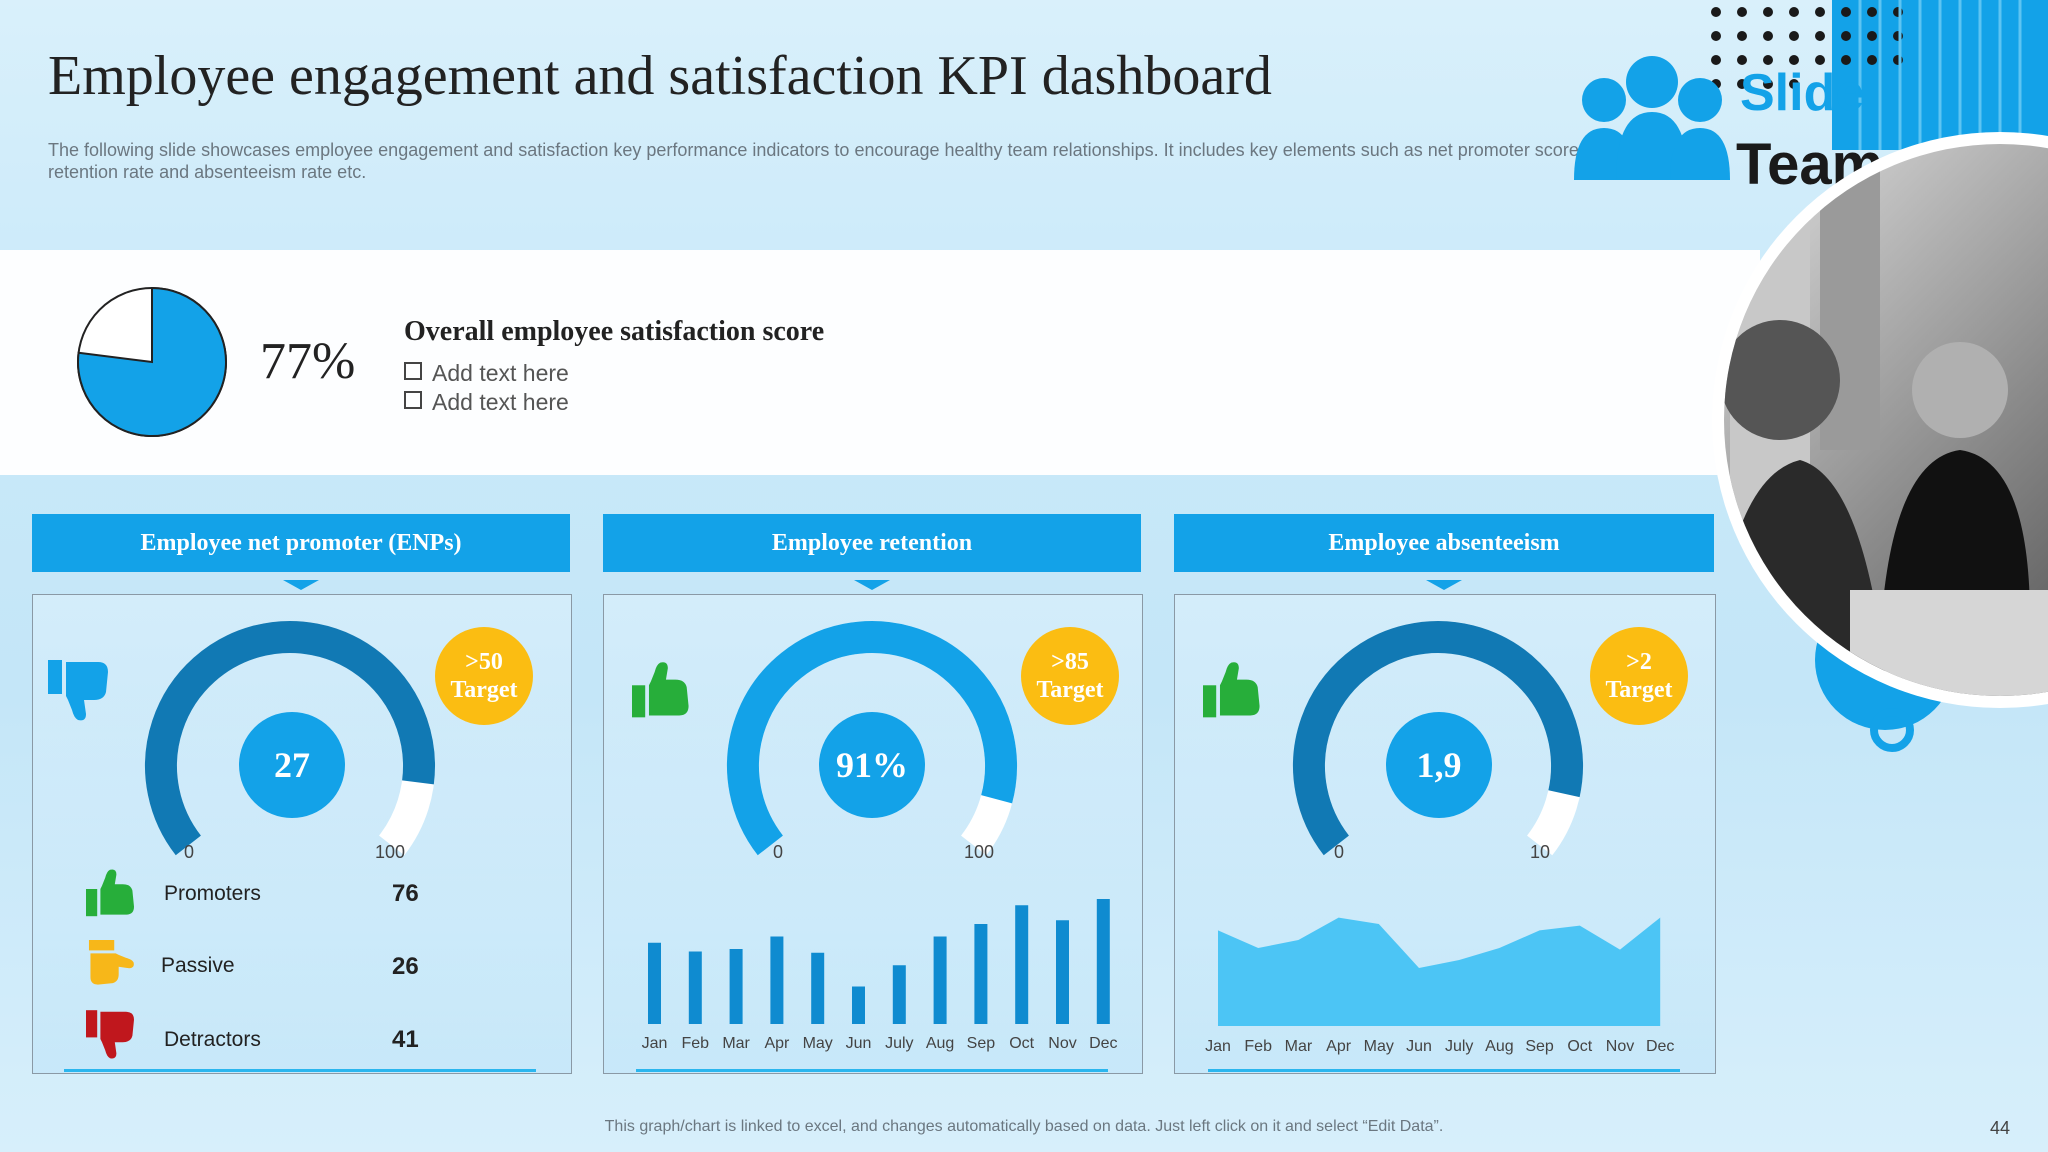 The width and height of the screenshot is (2048, 1152). What do you see at coordinates (308, 361) in the screenshot?
I see `satisfaction-percentage: 77%` at bounding box center [308, 361].